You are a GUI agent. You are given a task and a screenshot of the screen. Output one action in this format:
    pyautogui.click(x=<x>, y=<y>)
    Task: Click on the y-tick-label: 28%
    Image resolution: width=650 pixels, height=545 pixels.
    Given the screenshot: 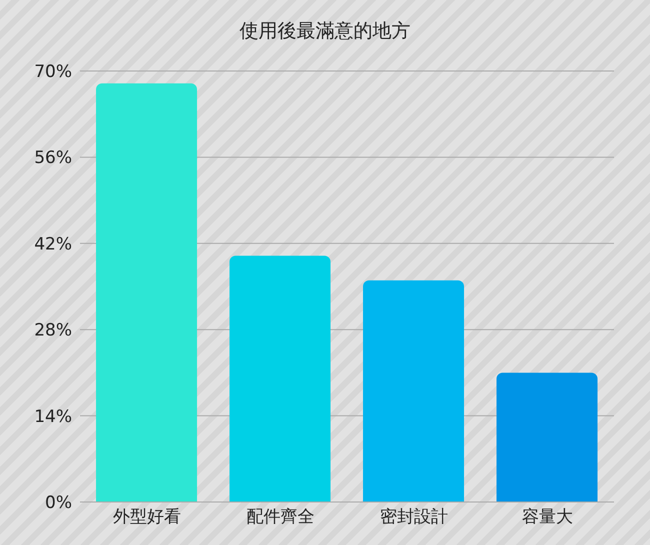 What is the action you would take?
    pyautogui.click(x=53, y=330)
    